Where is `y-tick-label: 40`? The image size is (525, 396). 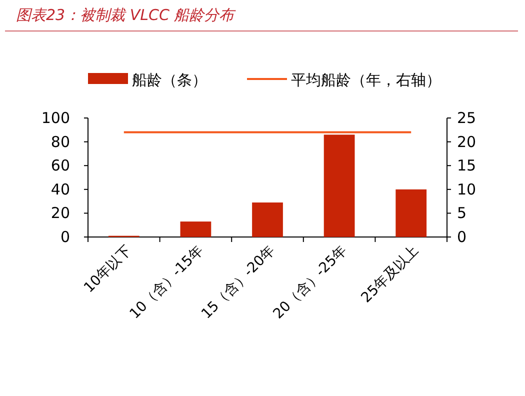 y-tick-label: 40 is located at coordinates (60, 189).